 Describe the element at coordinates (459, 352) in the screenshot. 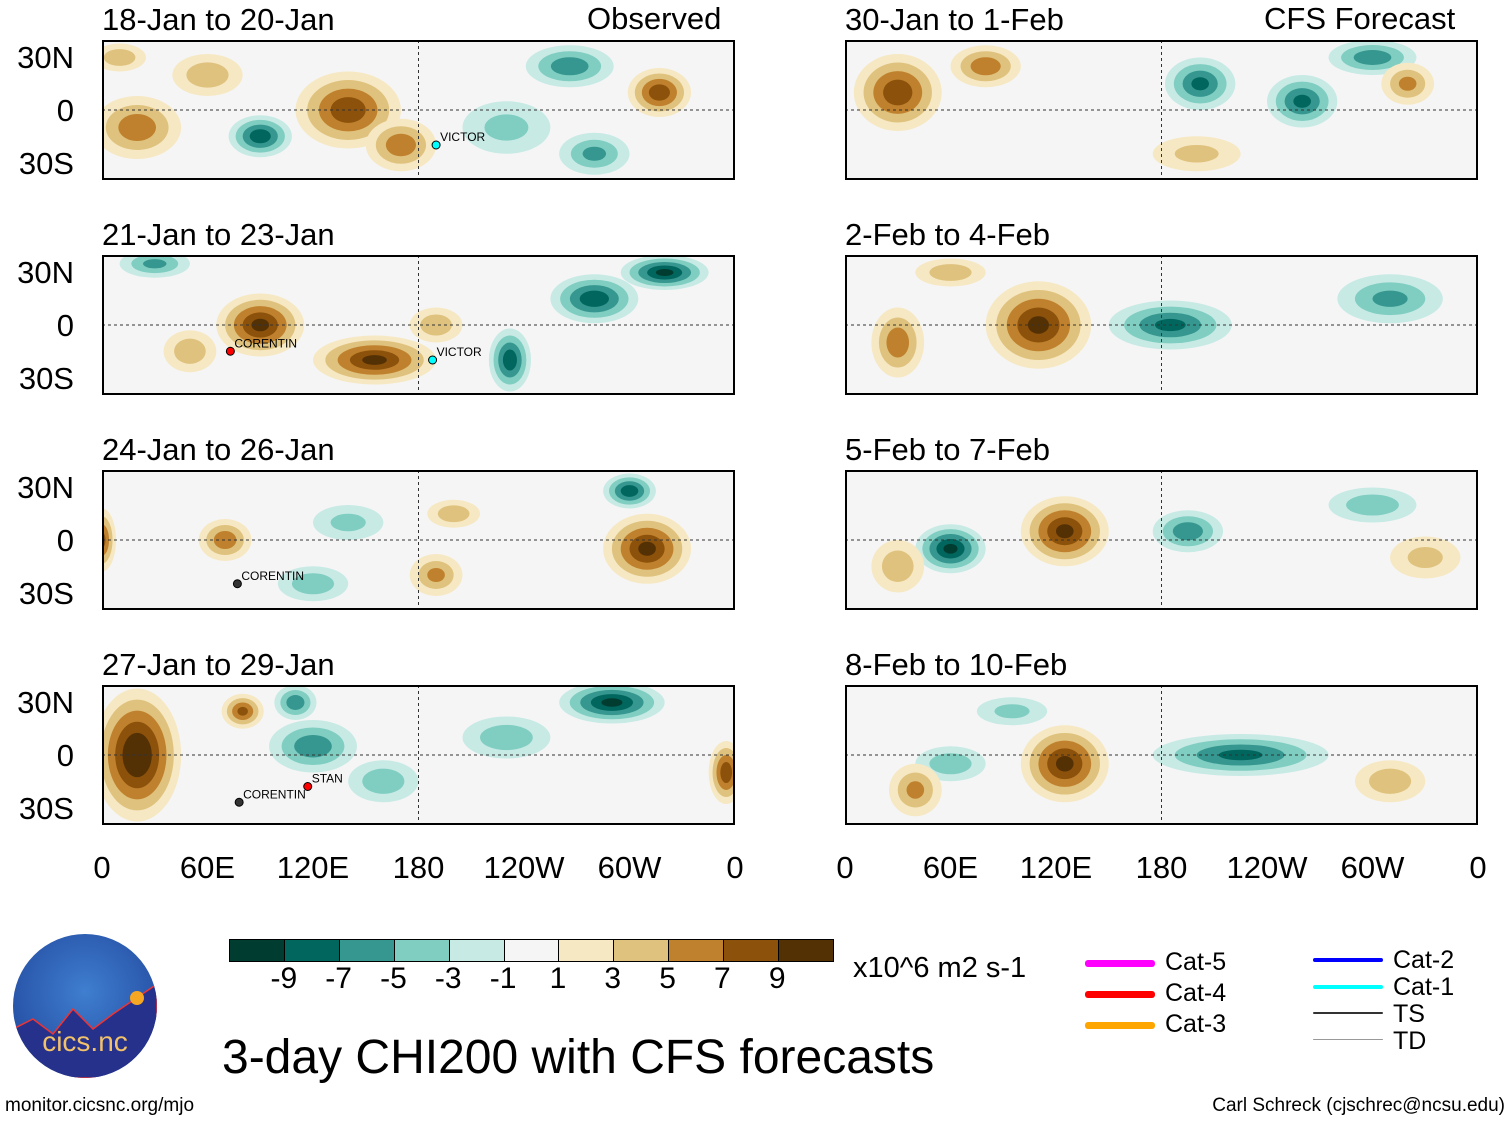

I see `storm-label: VICTOR` at that location.